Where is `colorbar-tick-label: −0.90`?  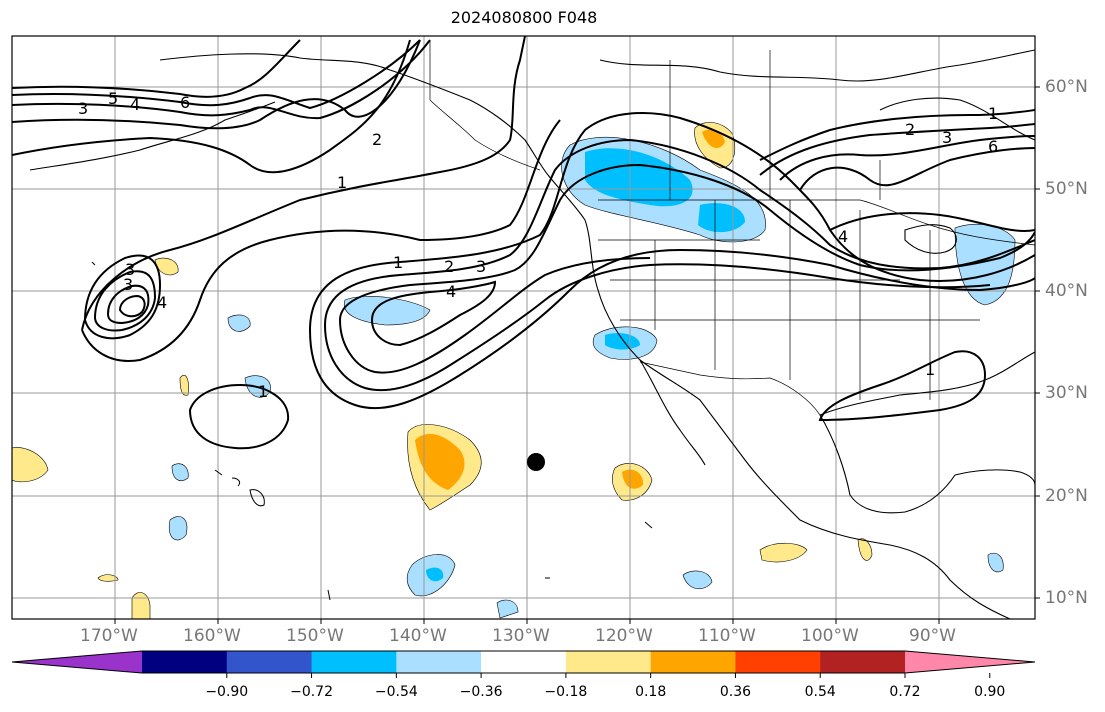 colorbar-tick-label: −0.90 is located at coordinates (227, 692).